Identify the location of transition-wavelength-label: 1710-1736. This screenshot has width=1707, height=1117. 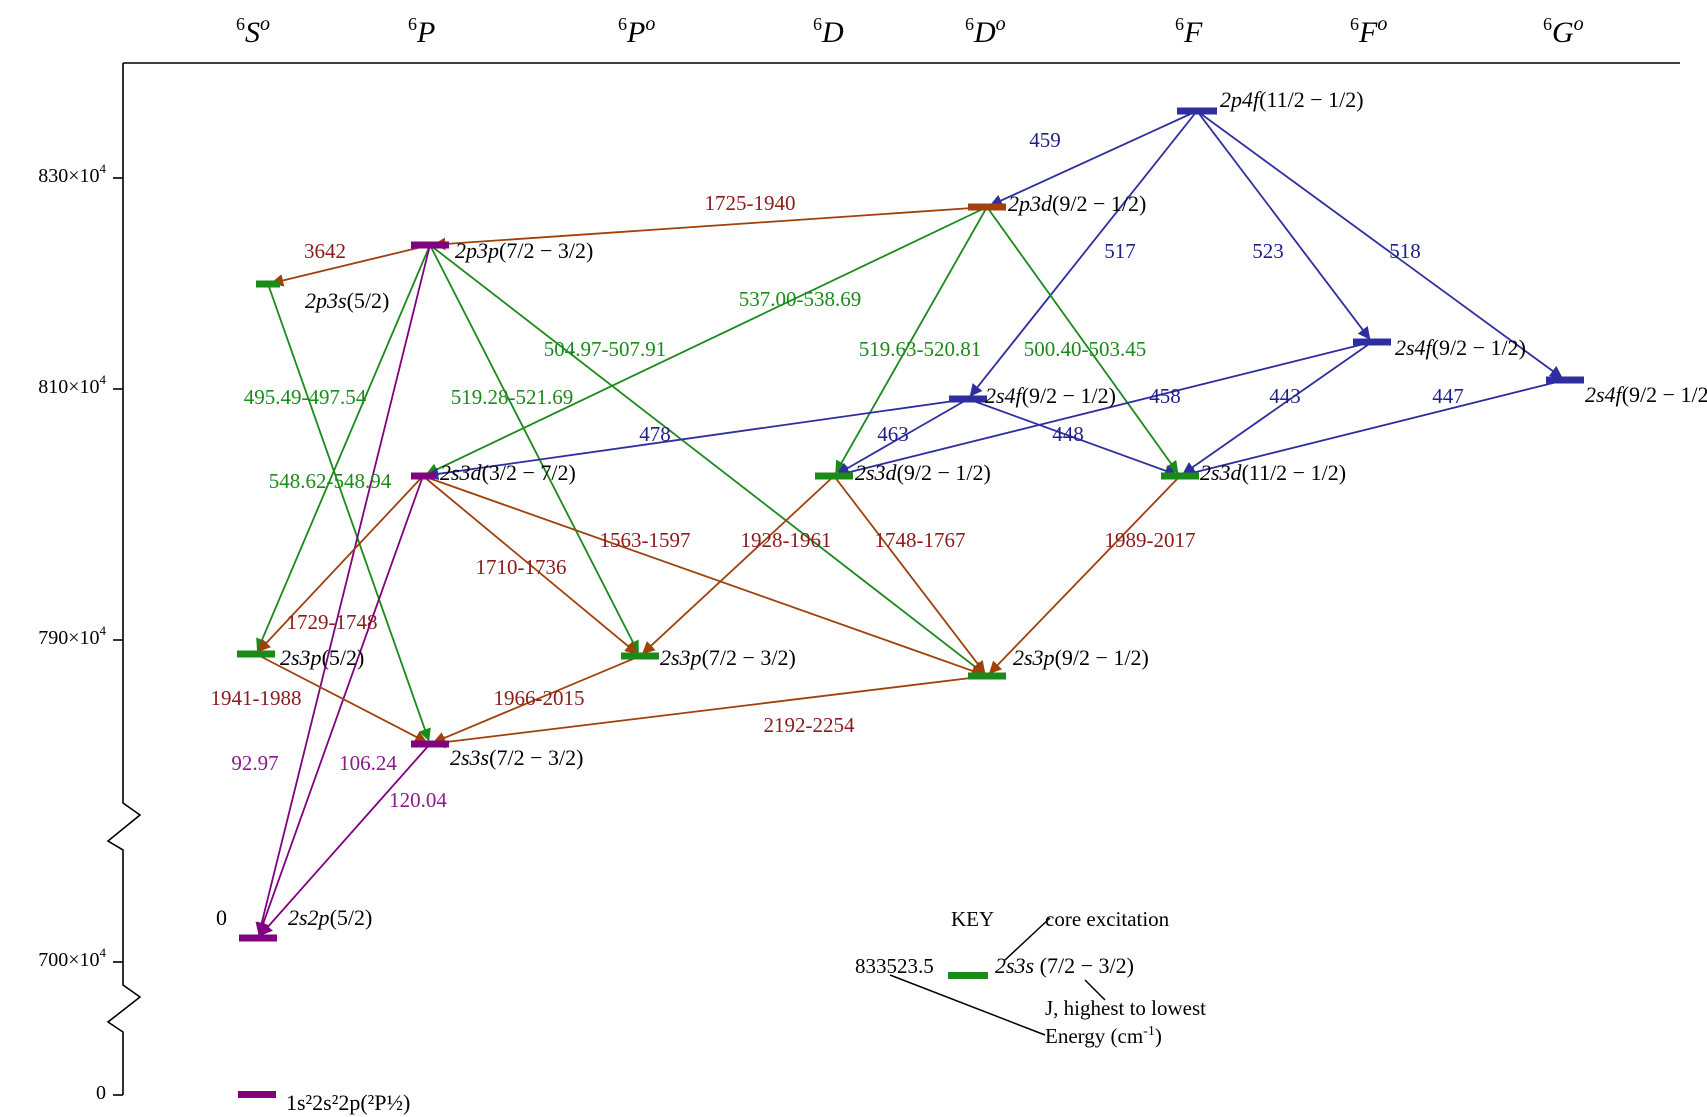
(521, 567).